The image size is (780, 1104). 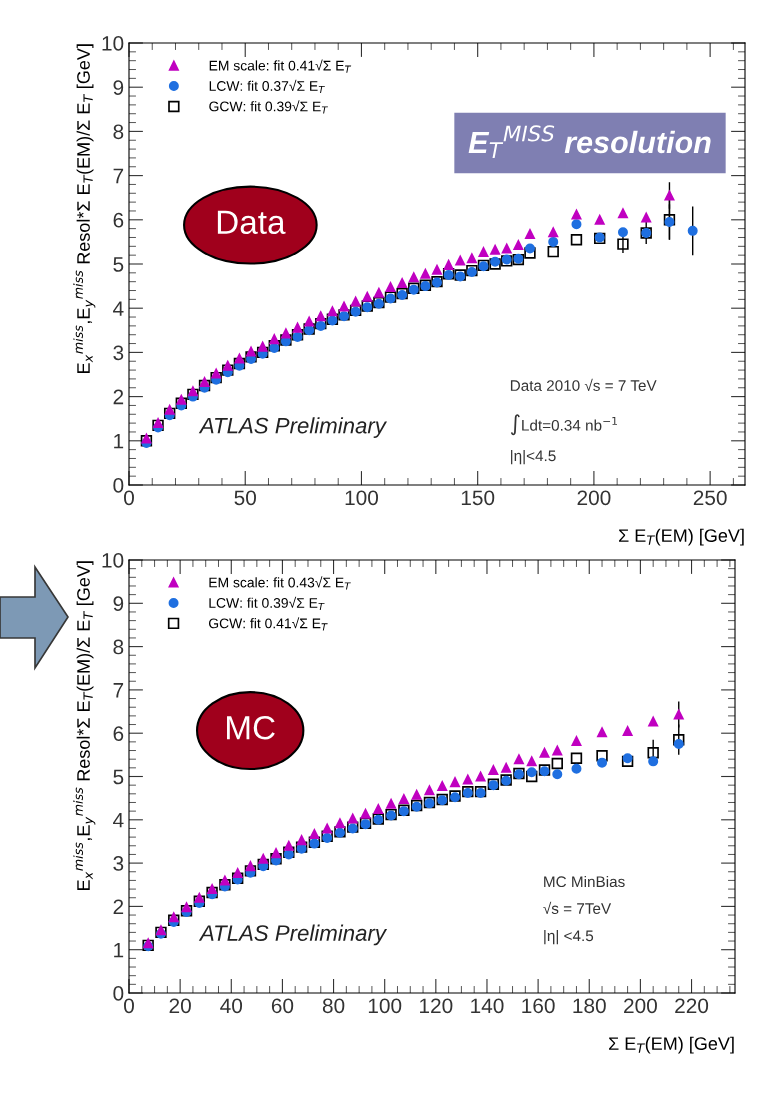 I want to click on annotation: MC MinBias, so click(x=584, y=881).